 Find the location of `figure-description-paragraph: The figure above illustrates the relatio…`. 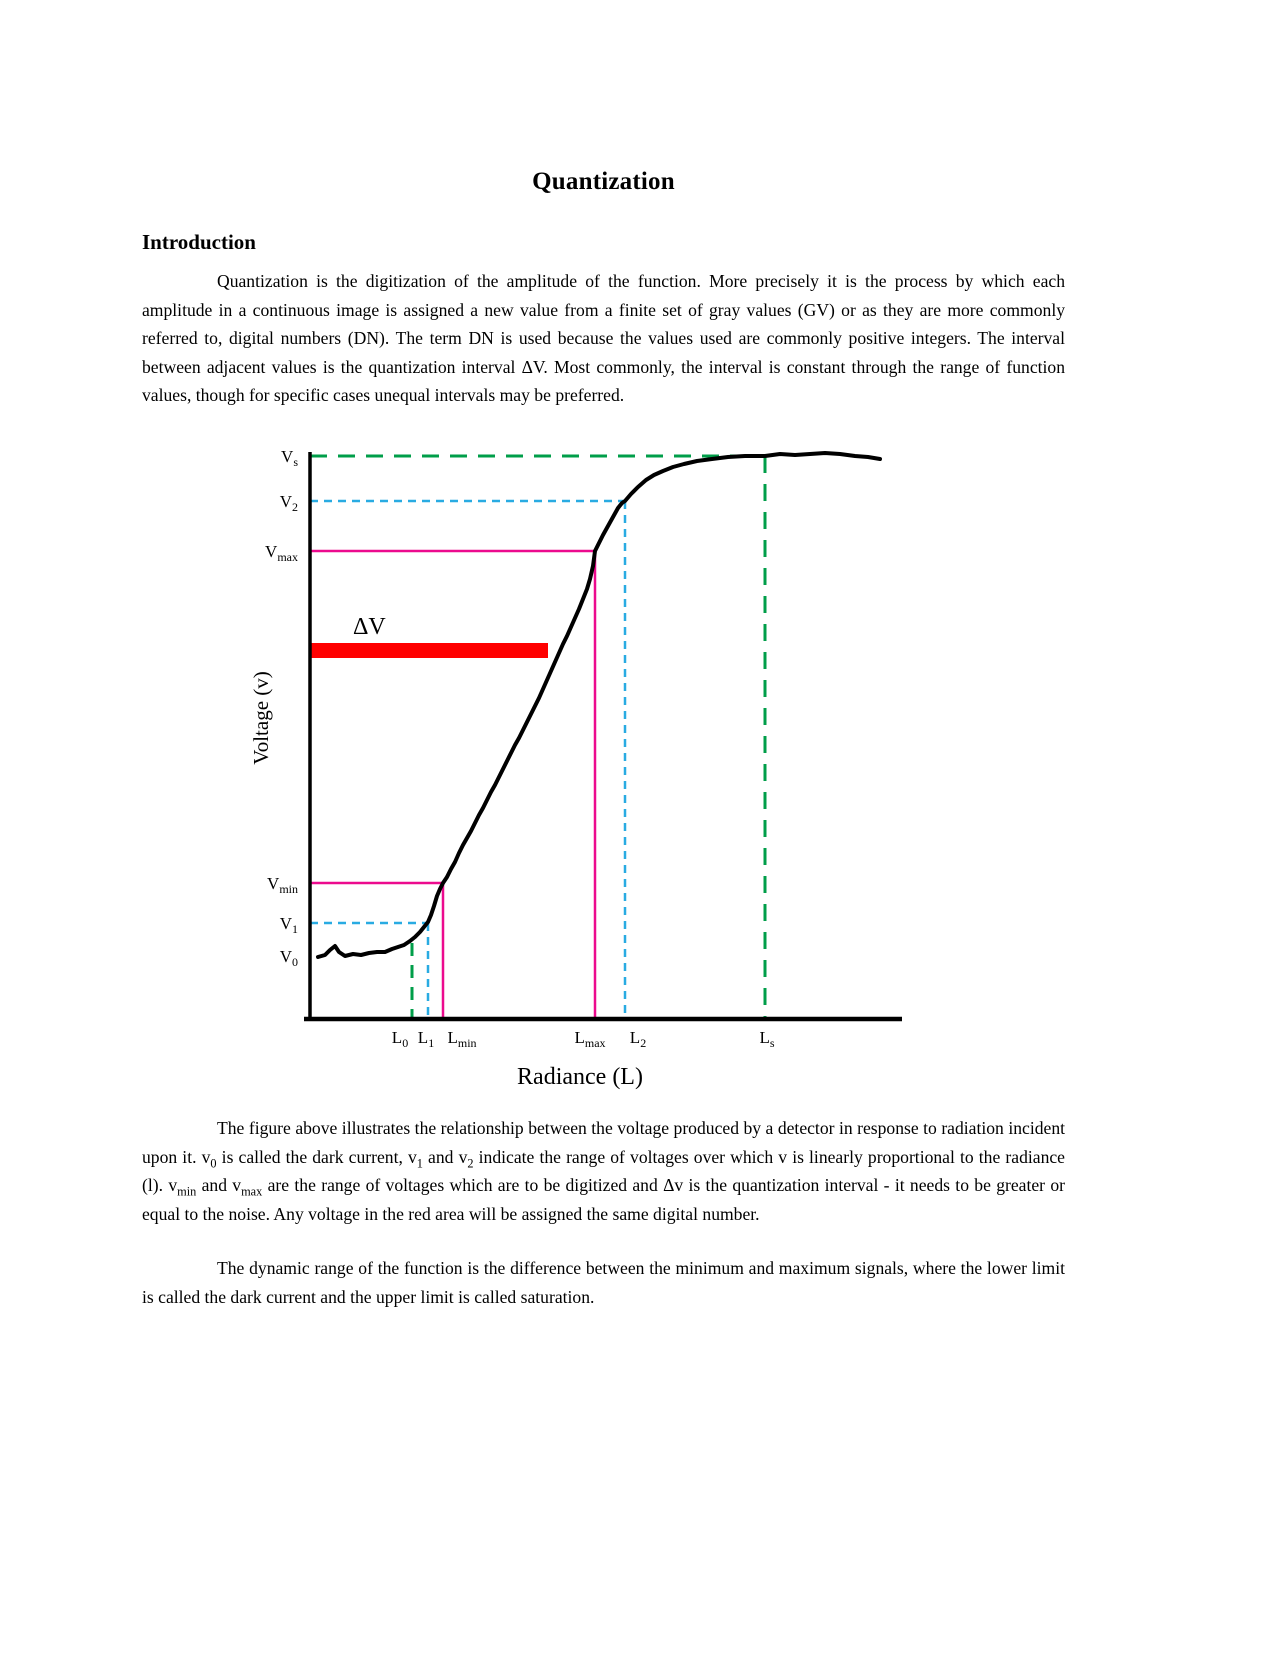

figure-description-paragraph: The figure above illustrates the relatio… is located at coordinates (604, 1170).